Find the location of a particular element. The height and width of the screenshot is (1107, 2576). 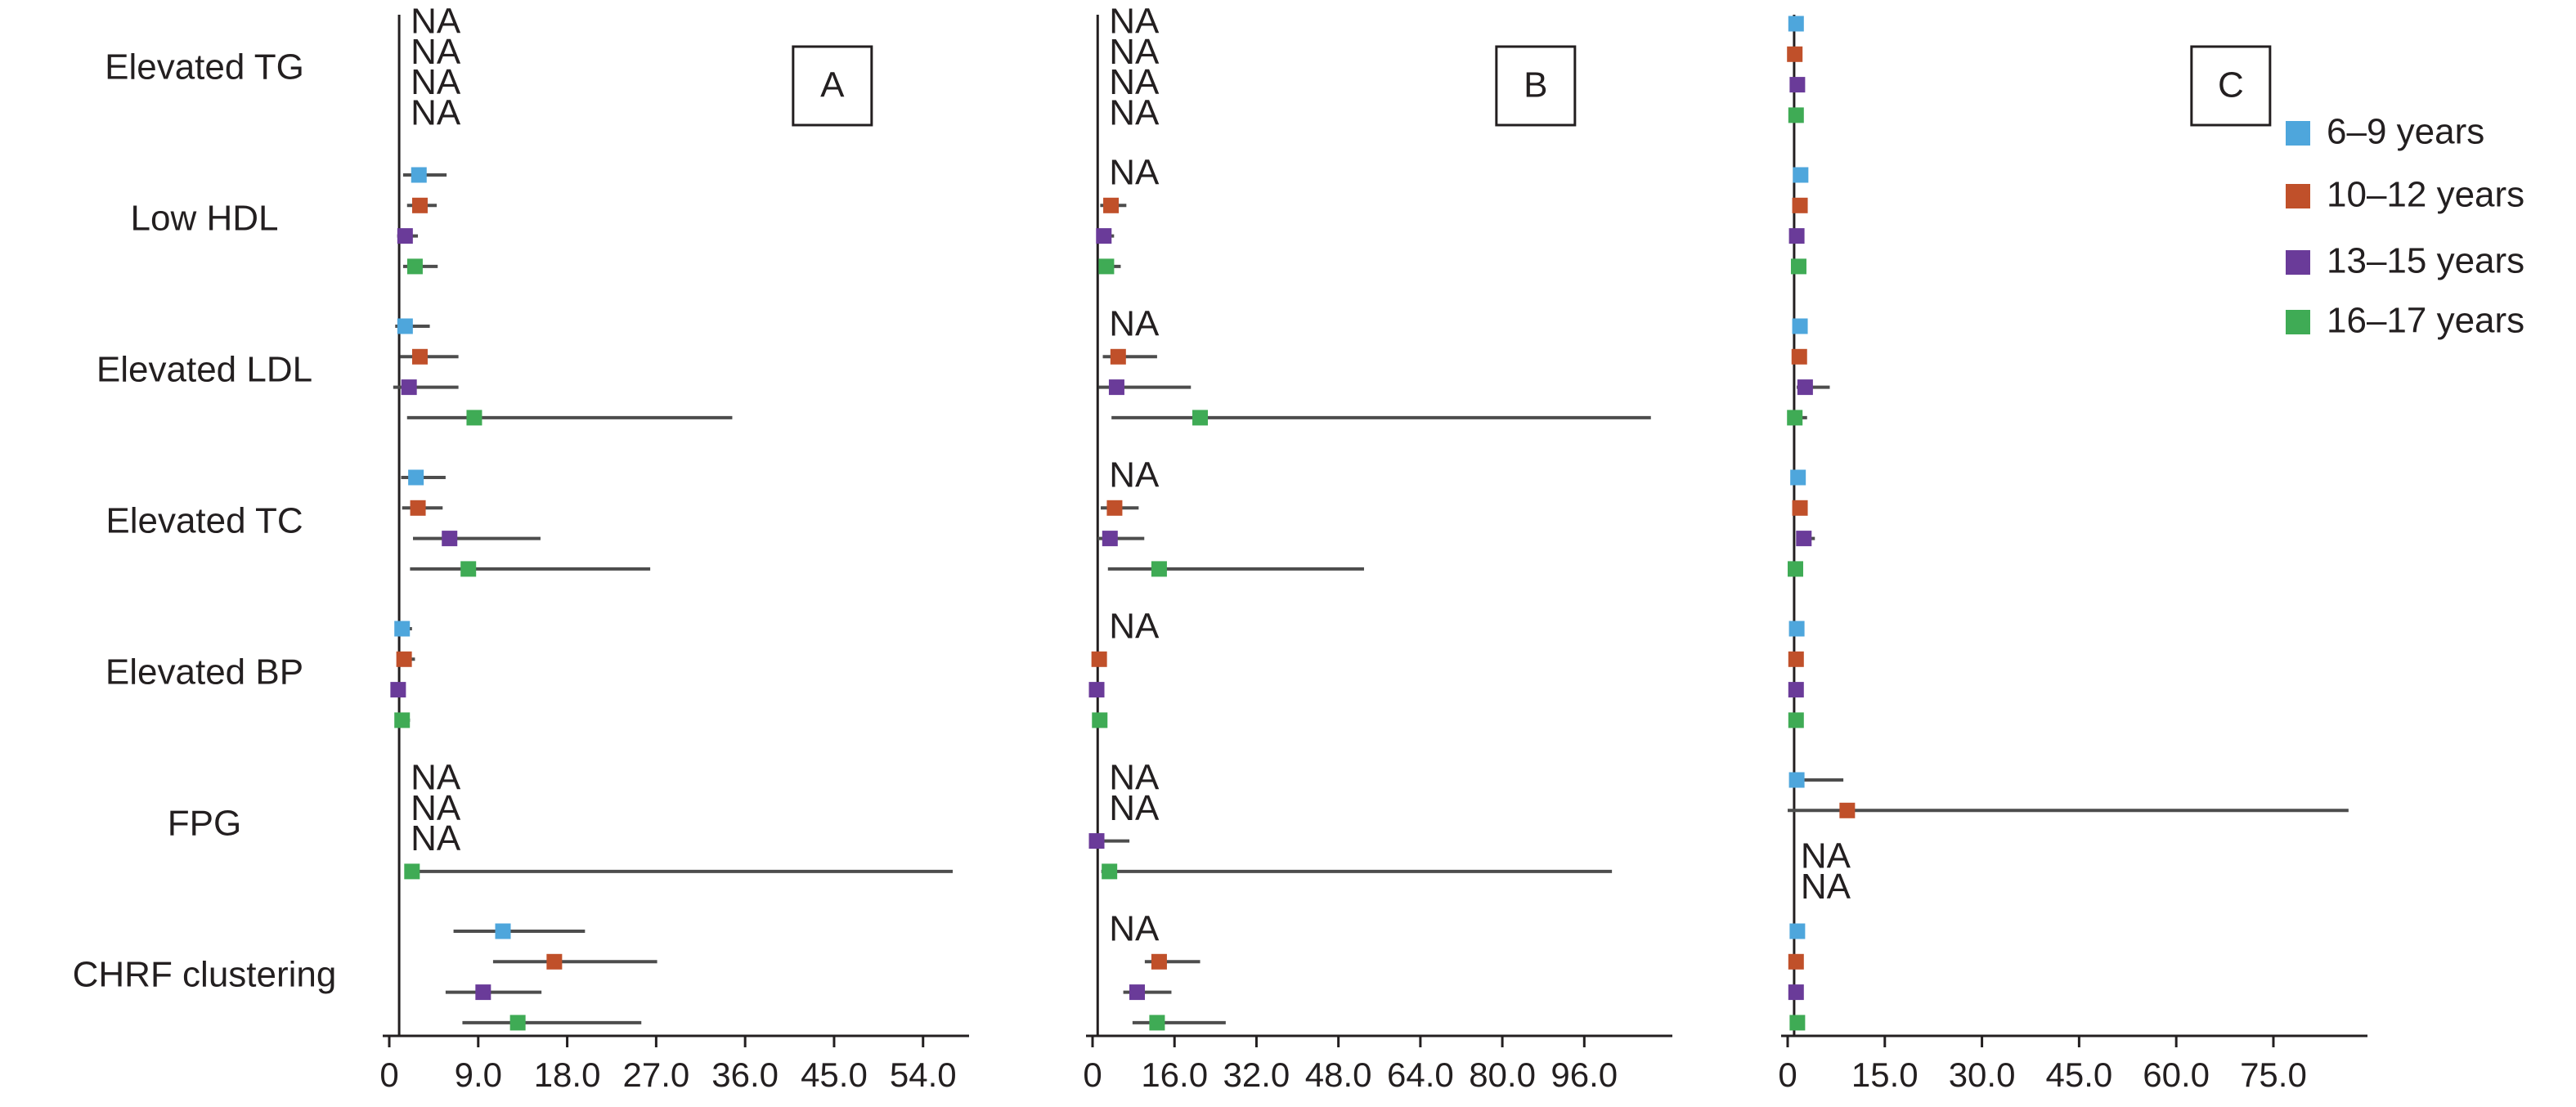

estimate-marker-c-elevated-tg-6-9-years is located at coordinates (1796, 24).